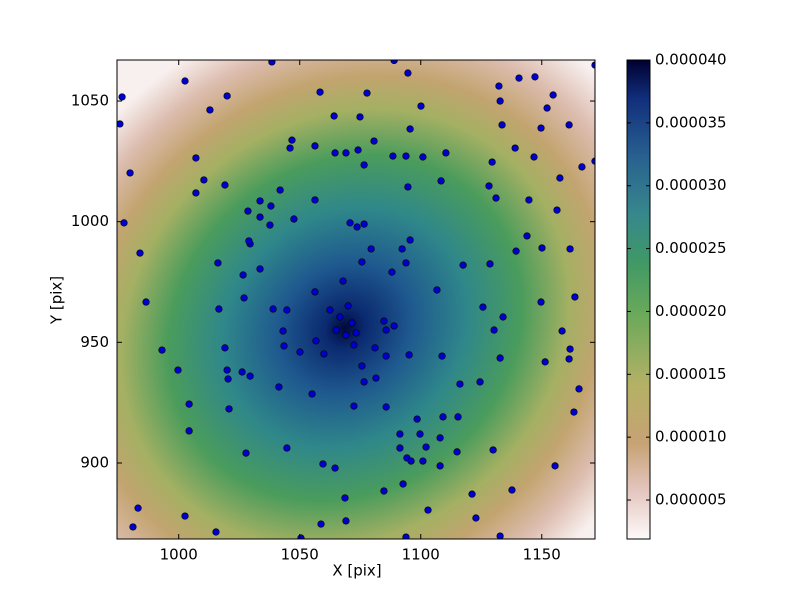 The width and height of the screenshot is (800, 600). What do you see at coordinates (179, 555) in the screenshot?
I see `x-tick-label: 1000` at bounding box center [179, 555].